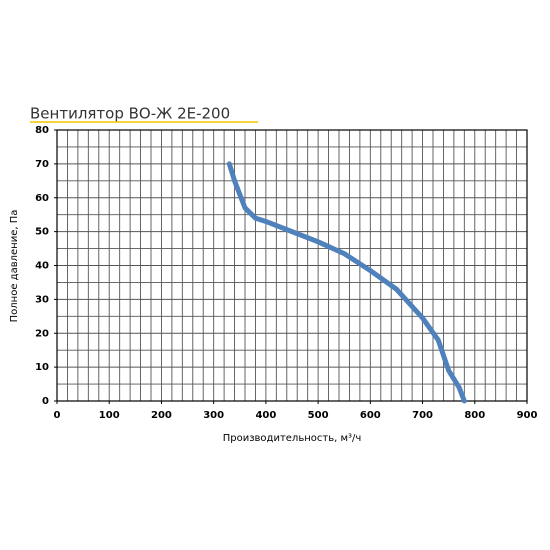 The image size is (550, 550). Describe the element at coordinates (109, 415) in the screenshot. I see `x-tick-label: 100` at that location.